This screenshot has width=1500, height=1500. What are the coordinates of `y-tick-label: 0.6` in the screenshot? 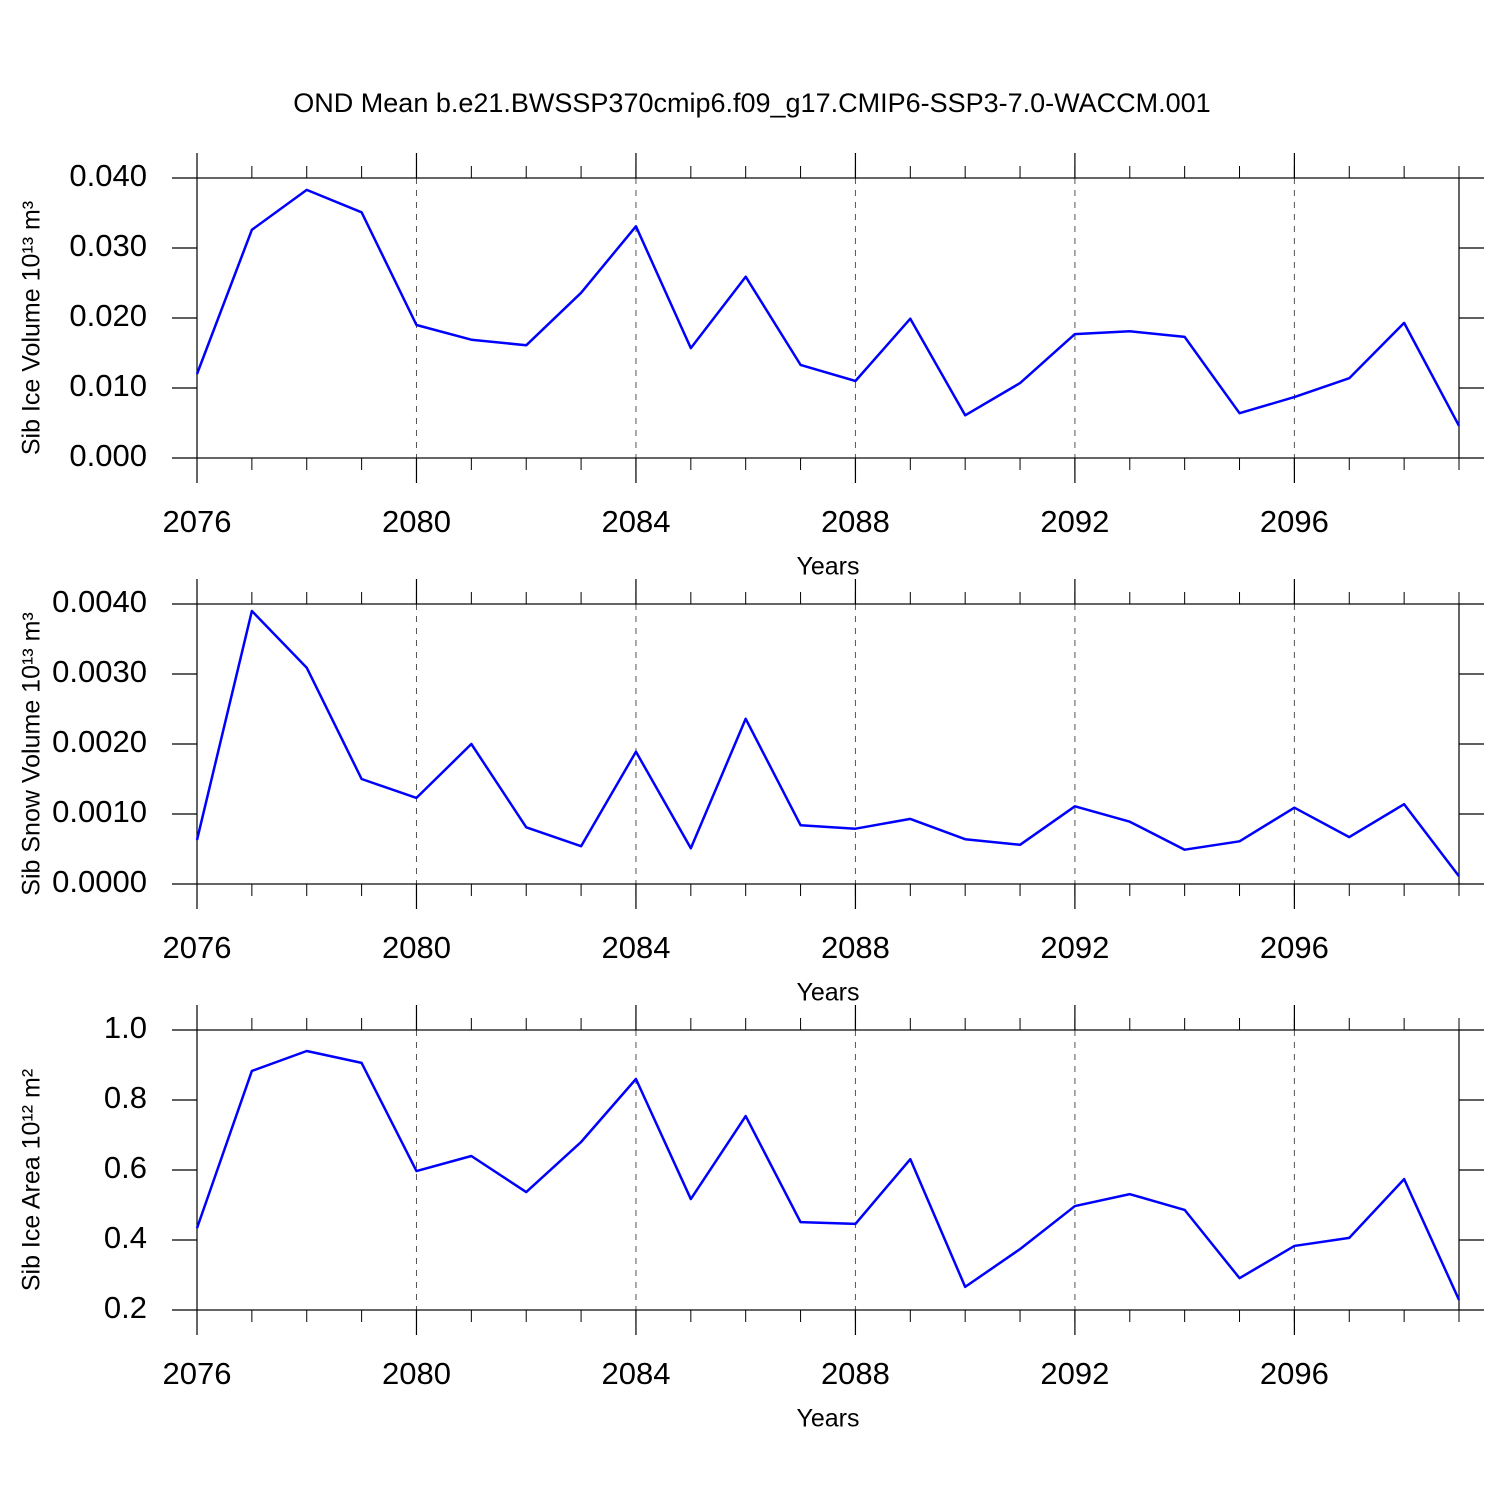 It's located at (125, 1167).